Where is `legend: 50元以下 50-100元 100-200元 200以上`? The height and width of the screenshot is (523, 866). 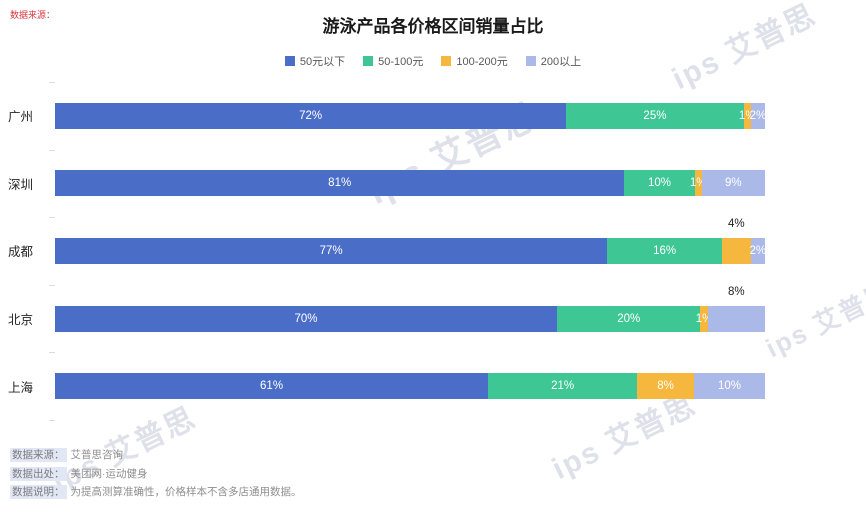
legend: 50元以下 50-100元 100-200元 200以上 is located at coordinates (433, 61).